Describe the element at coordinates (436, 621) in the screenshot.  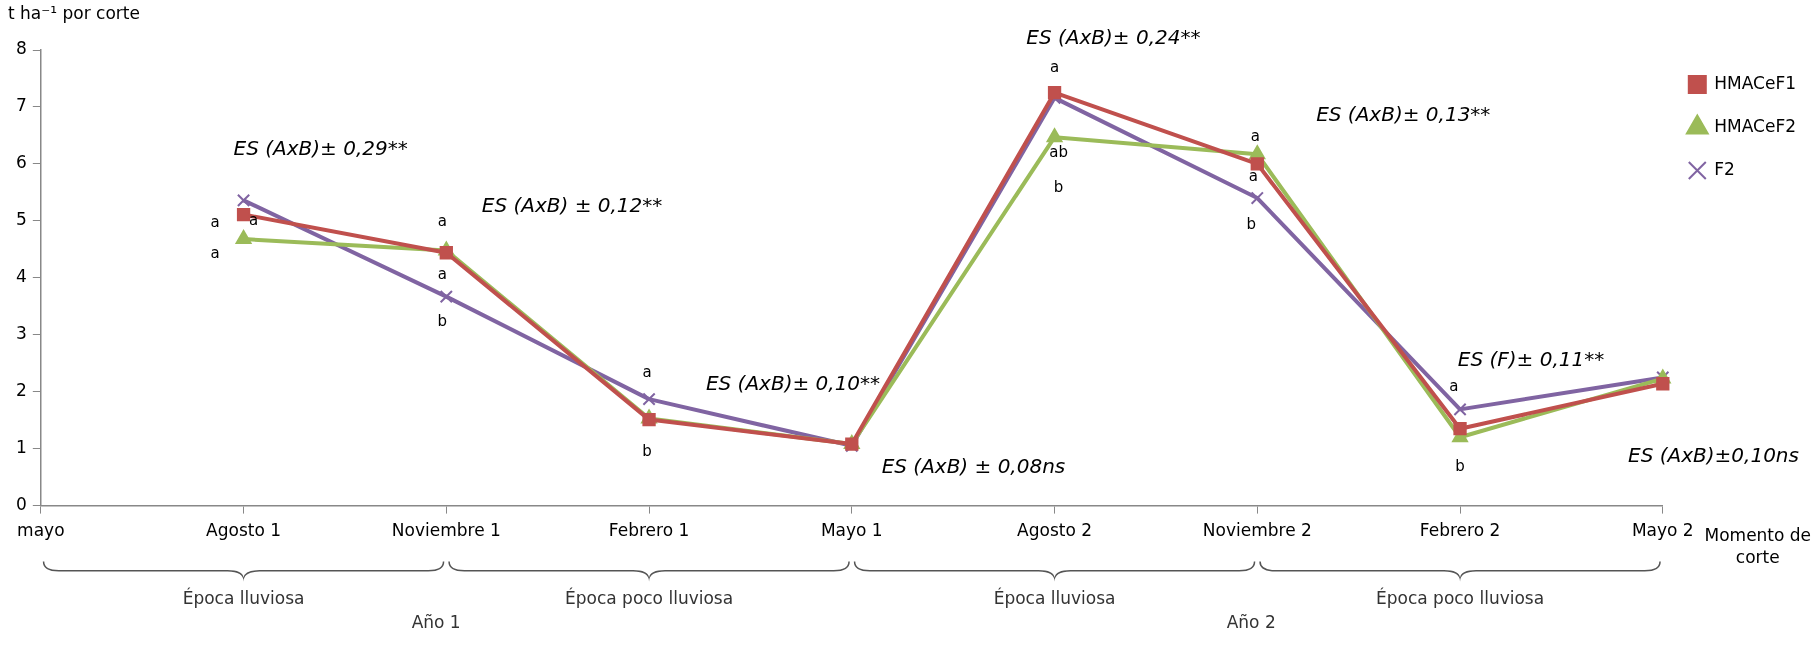
I see `text: Año 1` at that location.